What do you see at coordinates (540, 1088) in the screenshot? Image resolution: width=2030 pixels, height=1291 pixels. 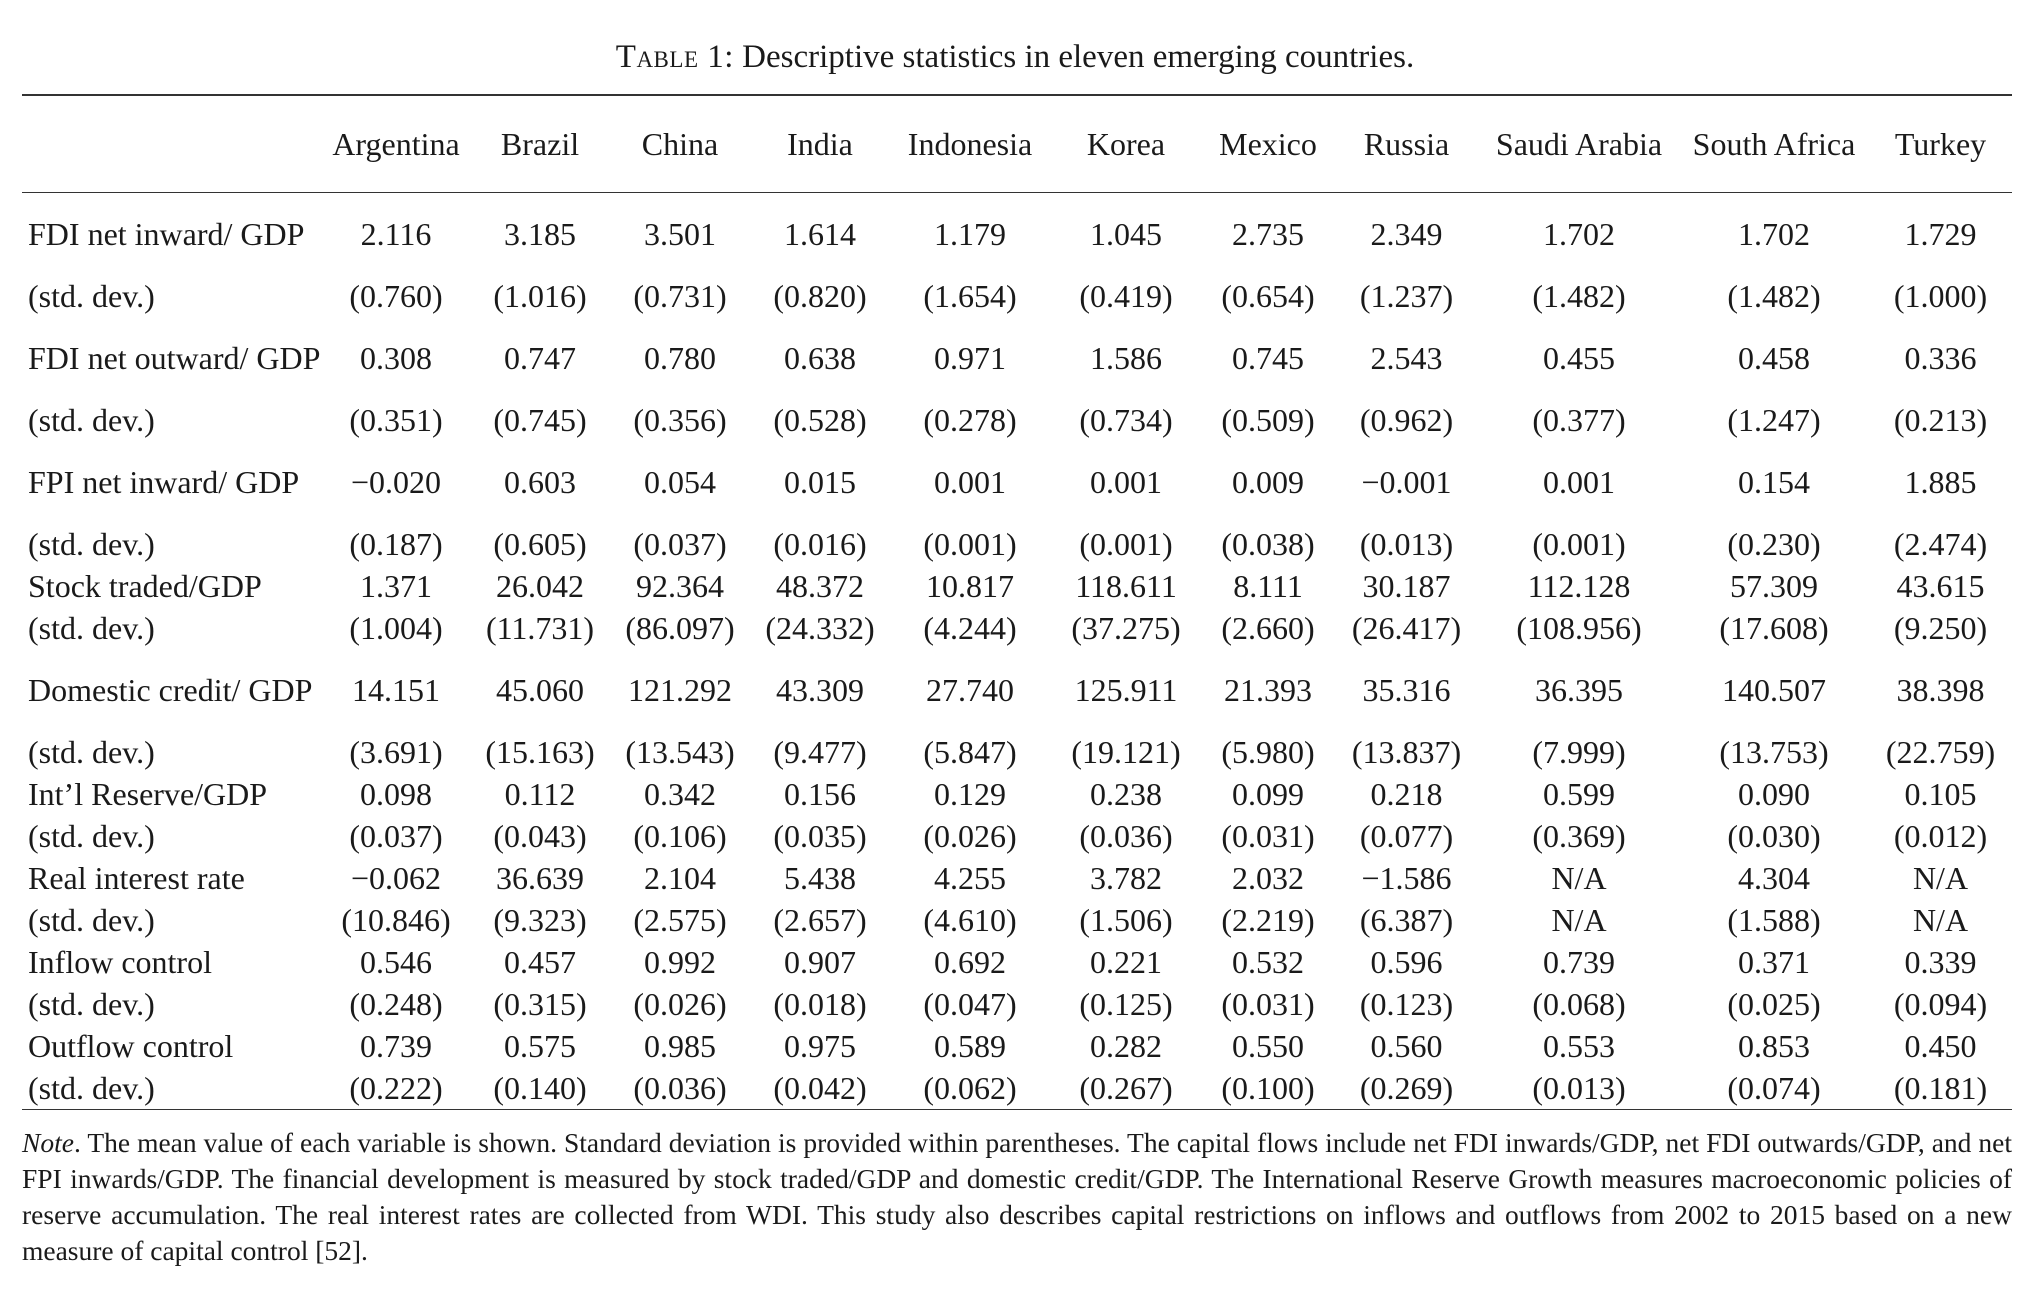 I see `table-cell: (0.140)` at bounding box center [540, 1088].